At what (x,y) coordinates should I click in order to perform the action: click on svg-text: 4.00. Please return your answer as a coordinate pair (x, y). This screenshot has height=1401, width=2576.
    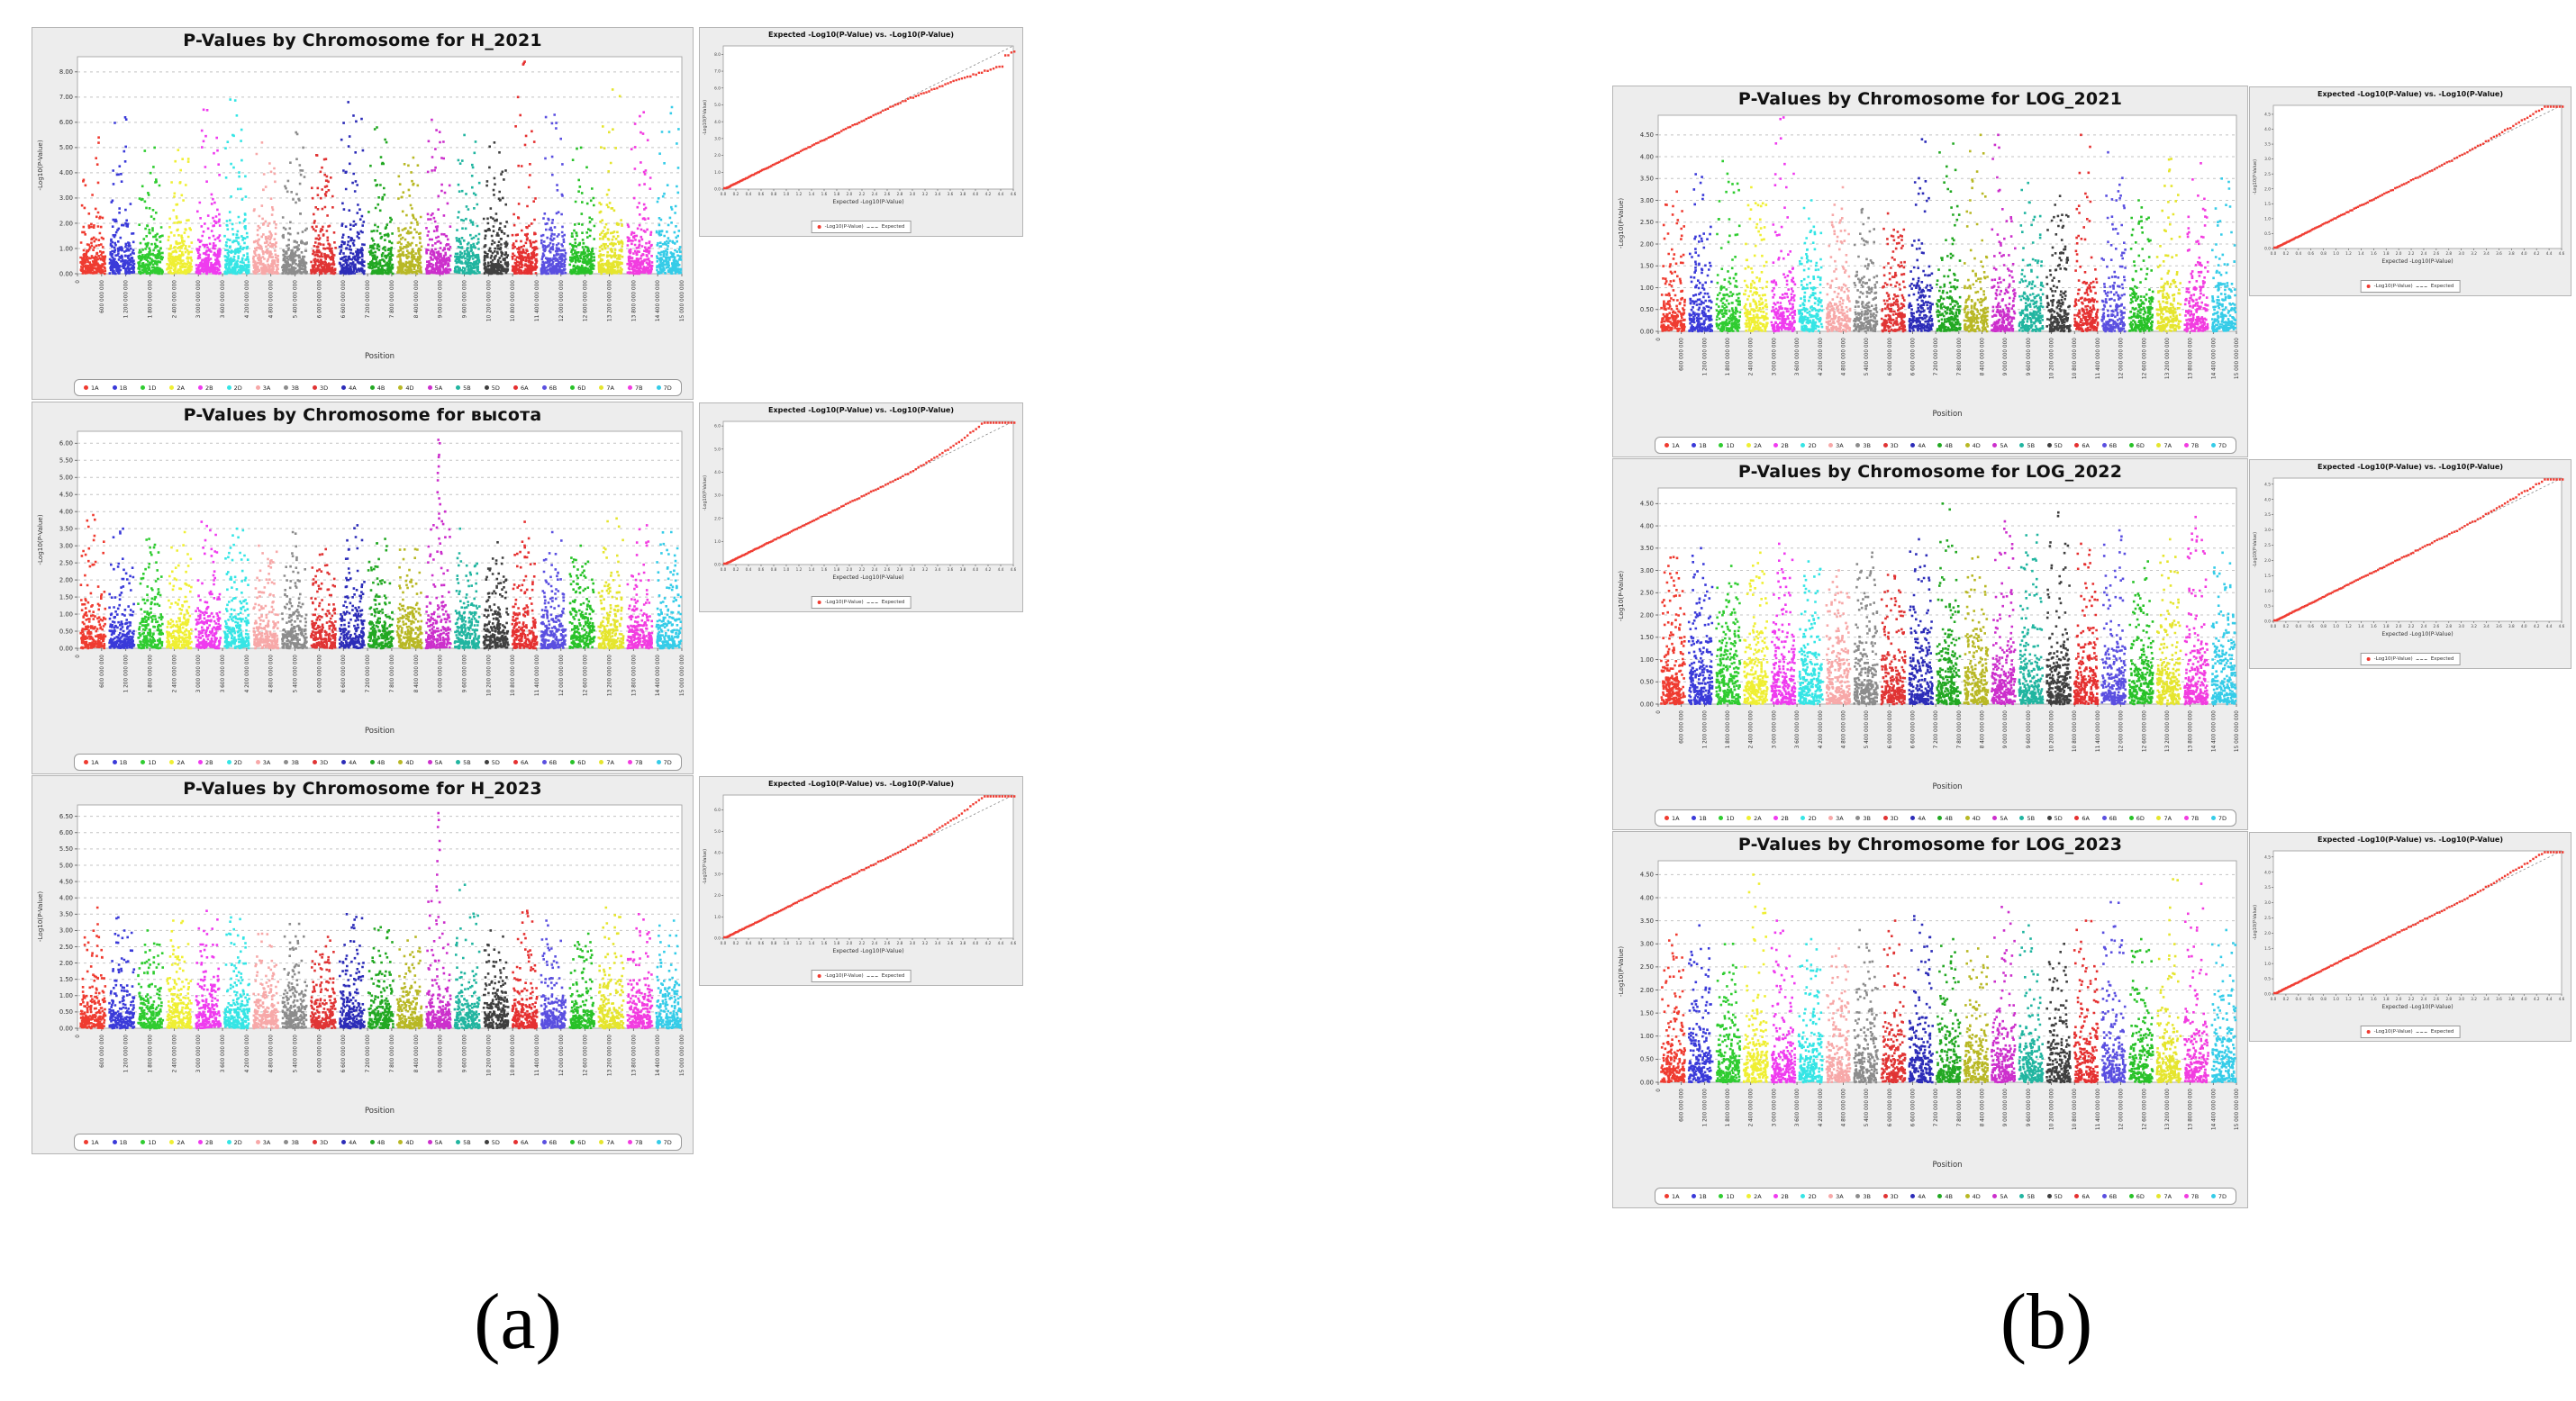
    Looking at the image, I should click on (1647, 525).